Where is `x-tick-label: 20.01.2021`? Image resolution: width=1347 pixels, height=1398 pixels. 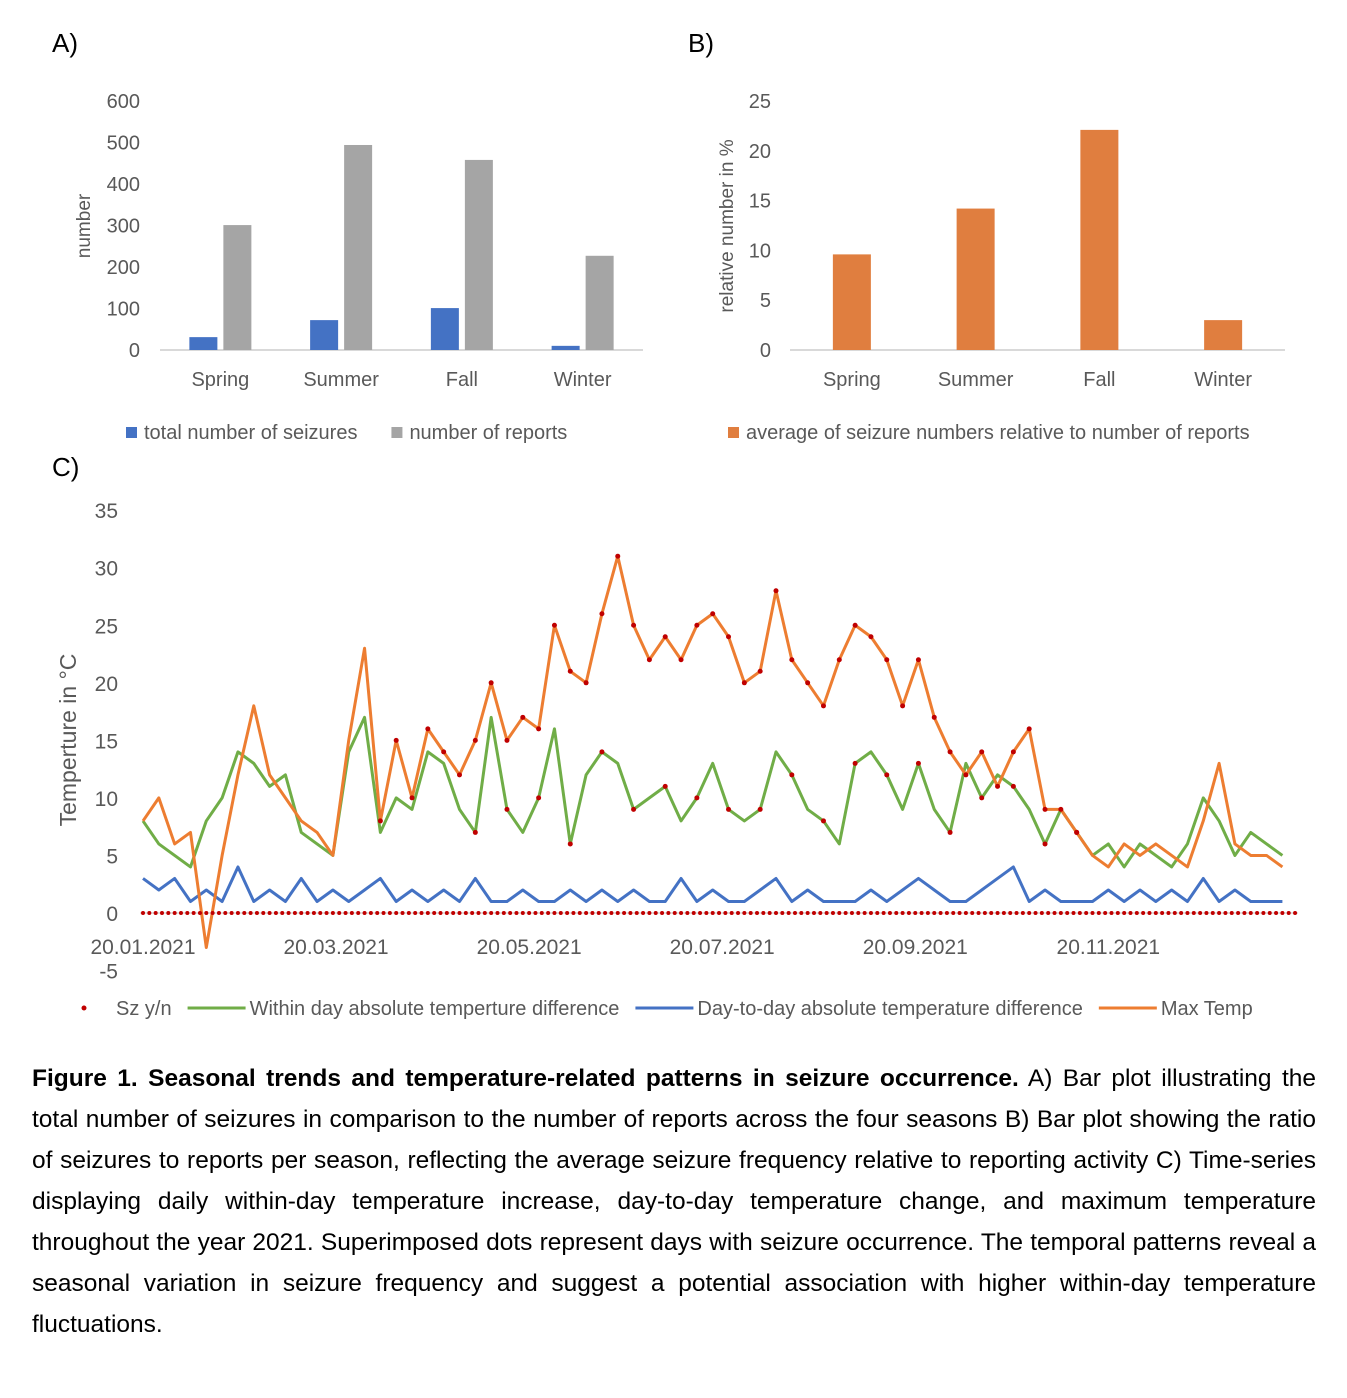 x-tick-label: 20.01.2021 is located at coordinates (142, 947).